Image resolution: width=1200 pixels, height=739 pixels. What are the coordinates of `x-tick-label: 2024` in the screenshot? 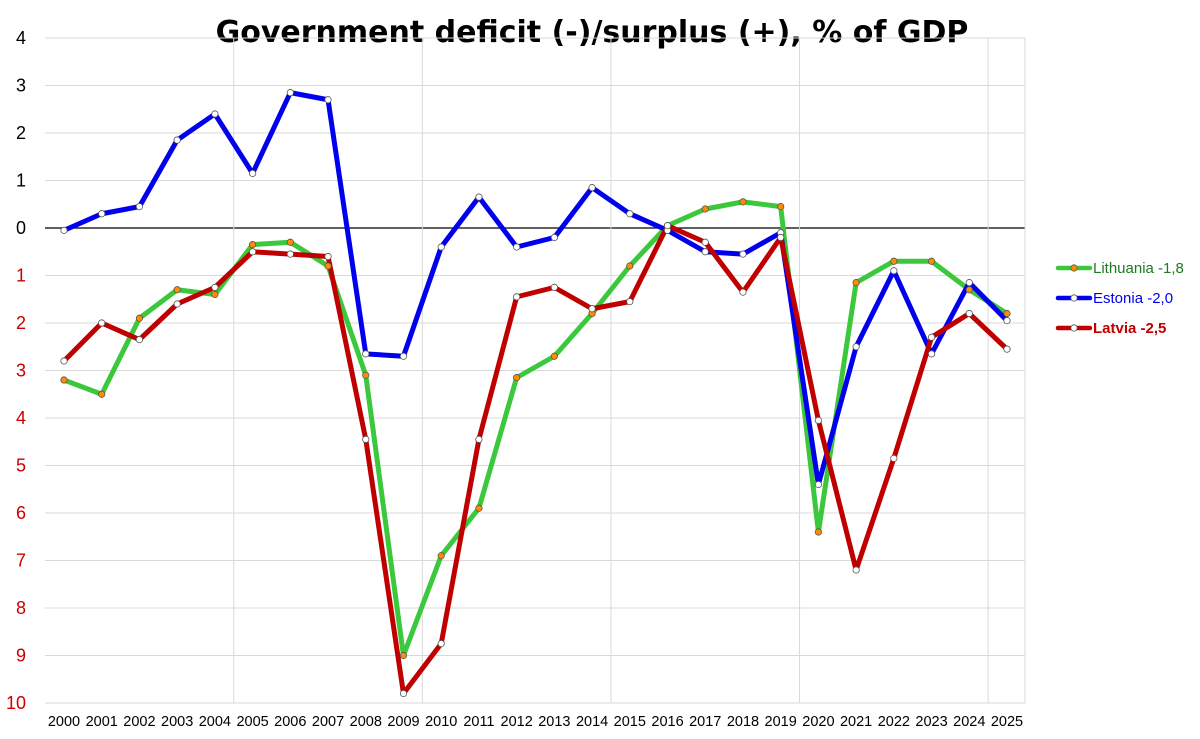 It's located at (969, 722).